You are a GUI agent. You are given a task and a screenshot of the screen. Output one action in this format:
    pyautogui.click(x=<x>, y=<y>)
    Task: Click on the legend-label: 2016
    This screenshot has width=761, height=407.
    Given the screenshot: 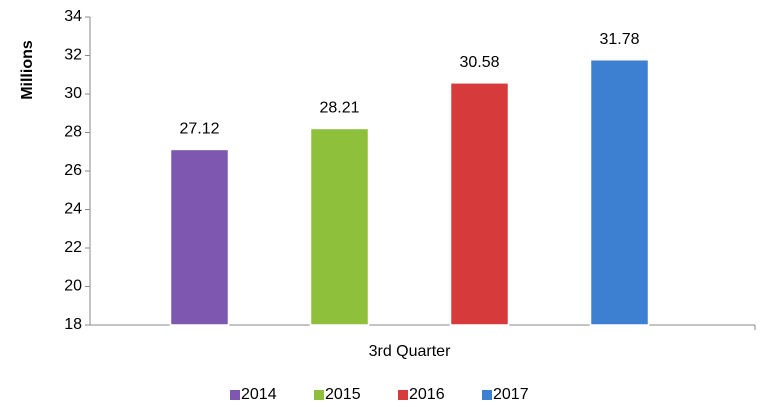 What is the action you would take?
    pyautogui.click(x=427, y=394)
    